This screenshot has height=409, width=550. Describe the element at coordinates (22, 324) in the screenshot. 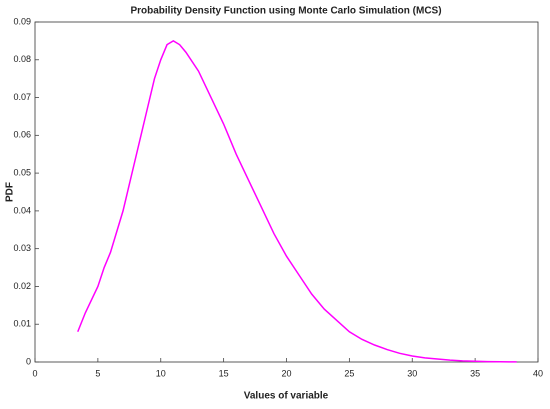

I see `y-tick-label: 0.01` at that location.